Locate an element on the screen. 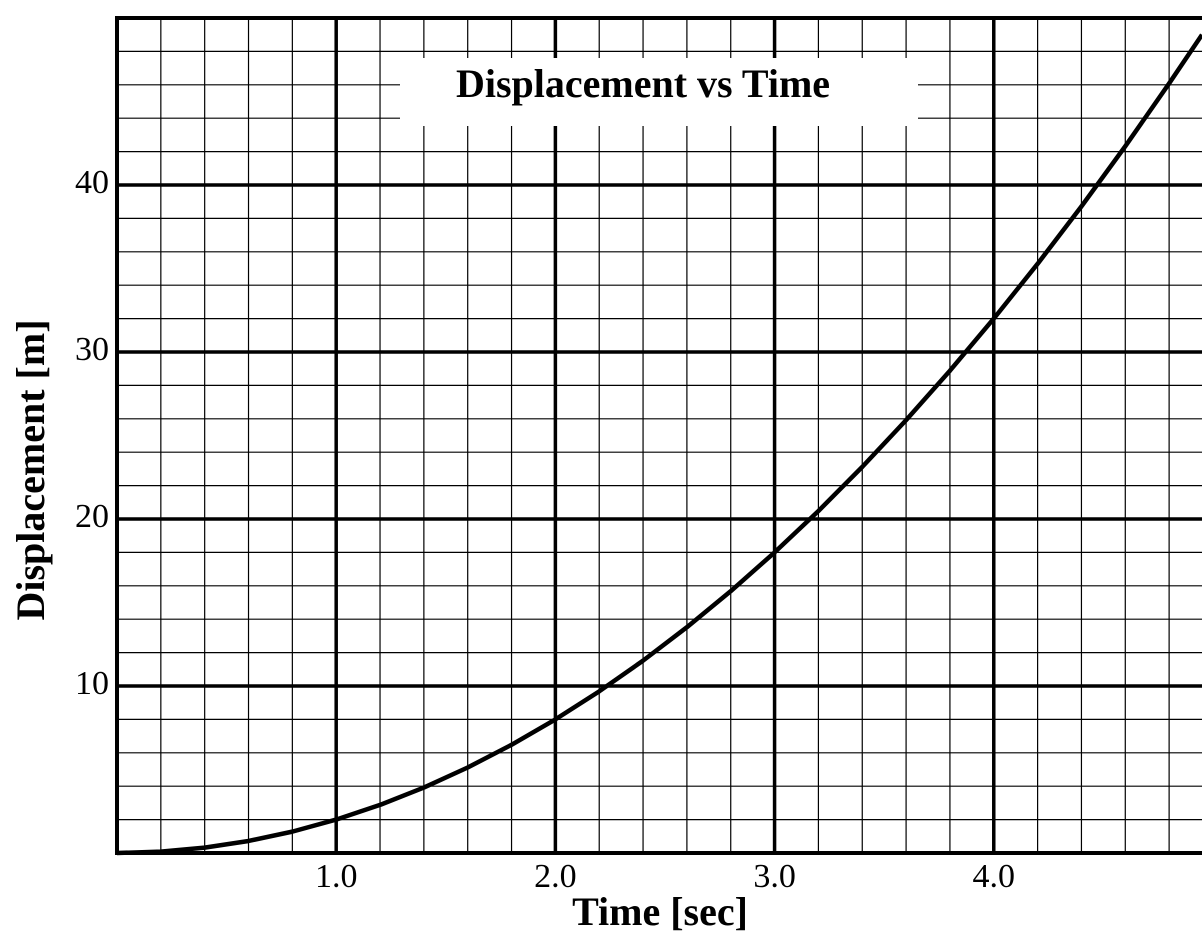 The height and width of the screenshot is (938, 1202). y-axis-label: Displacement [m] is located at coordinates (30, 469).